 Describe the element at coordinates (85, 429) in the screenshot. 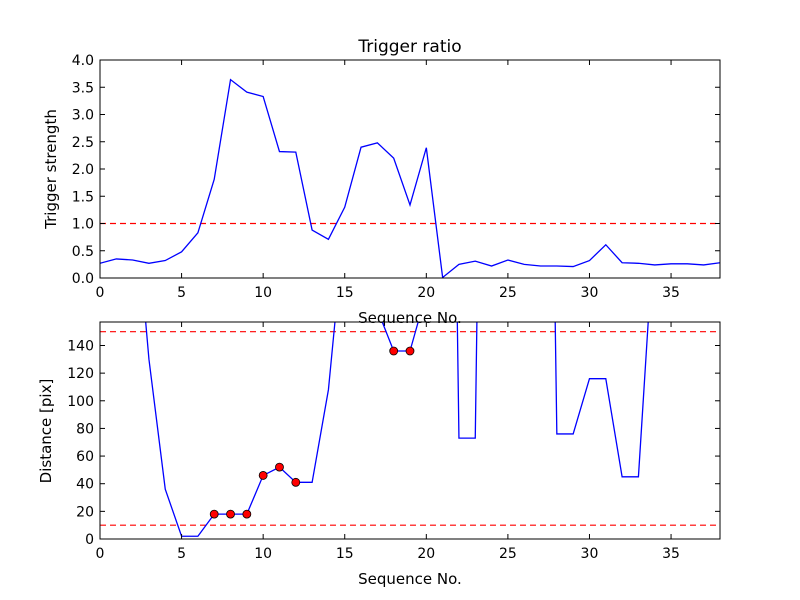

I see `bottom-ytick-label-4: 80` at that location.